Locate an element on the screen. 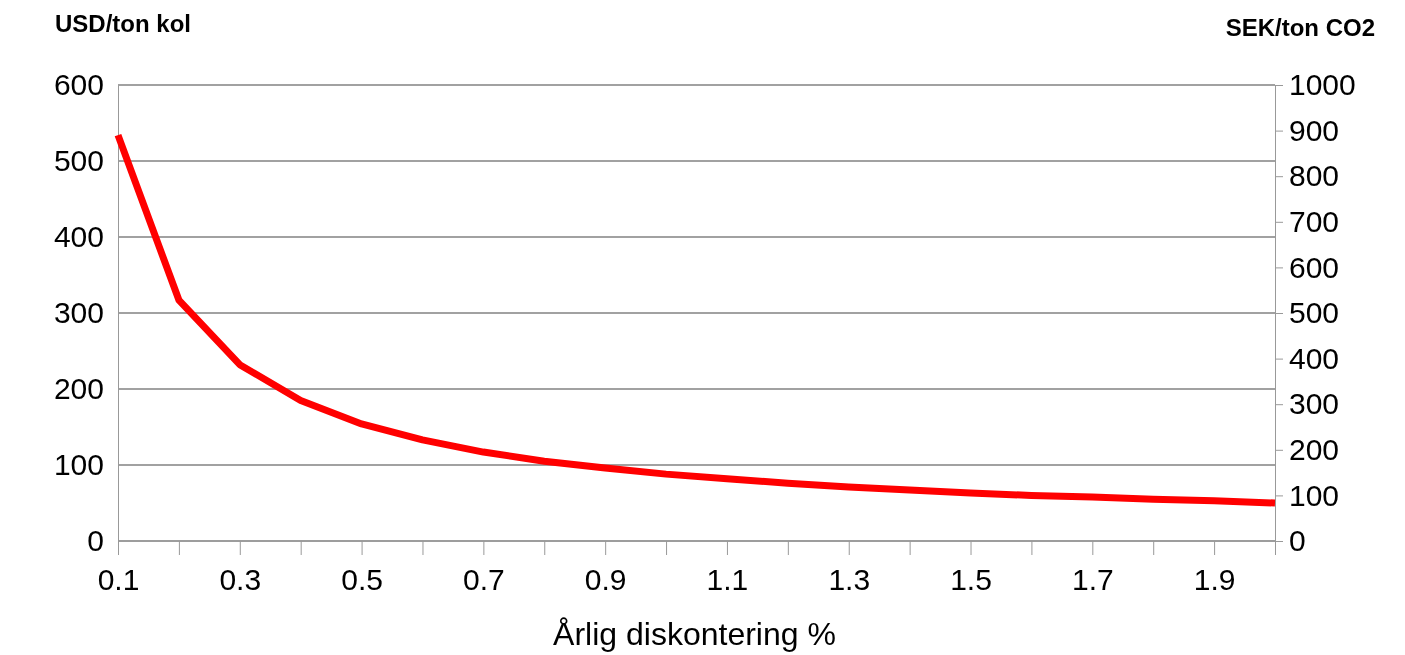 The width and height of the screenshot is (1405, 655). y2-tick-label: 100 is located at coordinates (1314, 495).